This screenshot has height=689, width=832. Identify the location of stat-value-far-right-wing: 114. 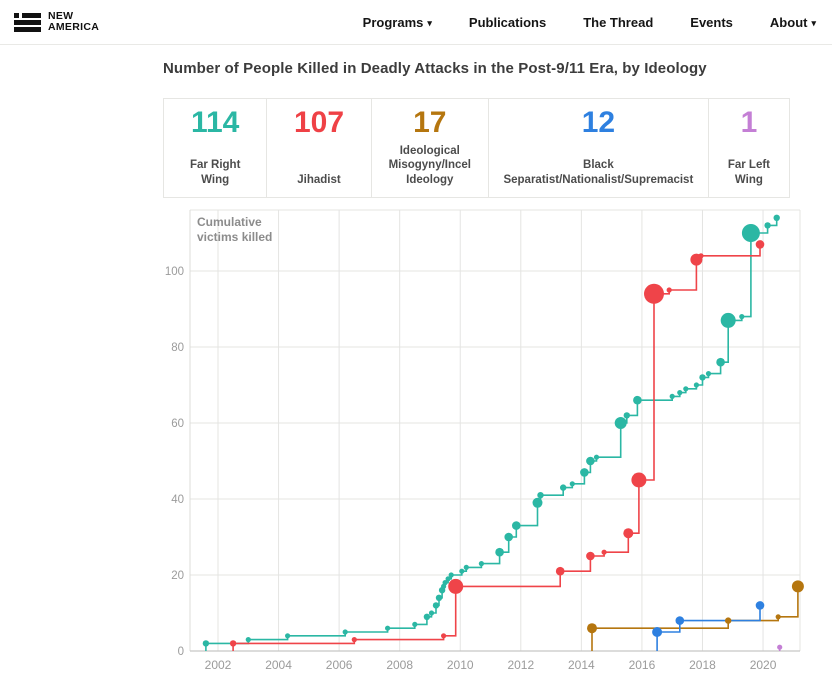
(215, 122).